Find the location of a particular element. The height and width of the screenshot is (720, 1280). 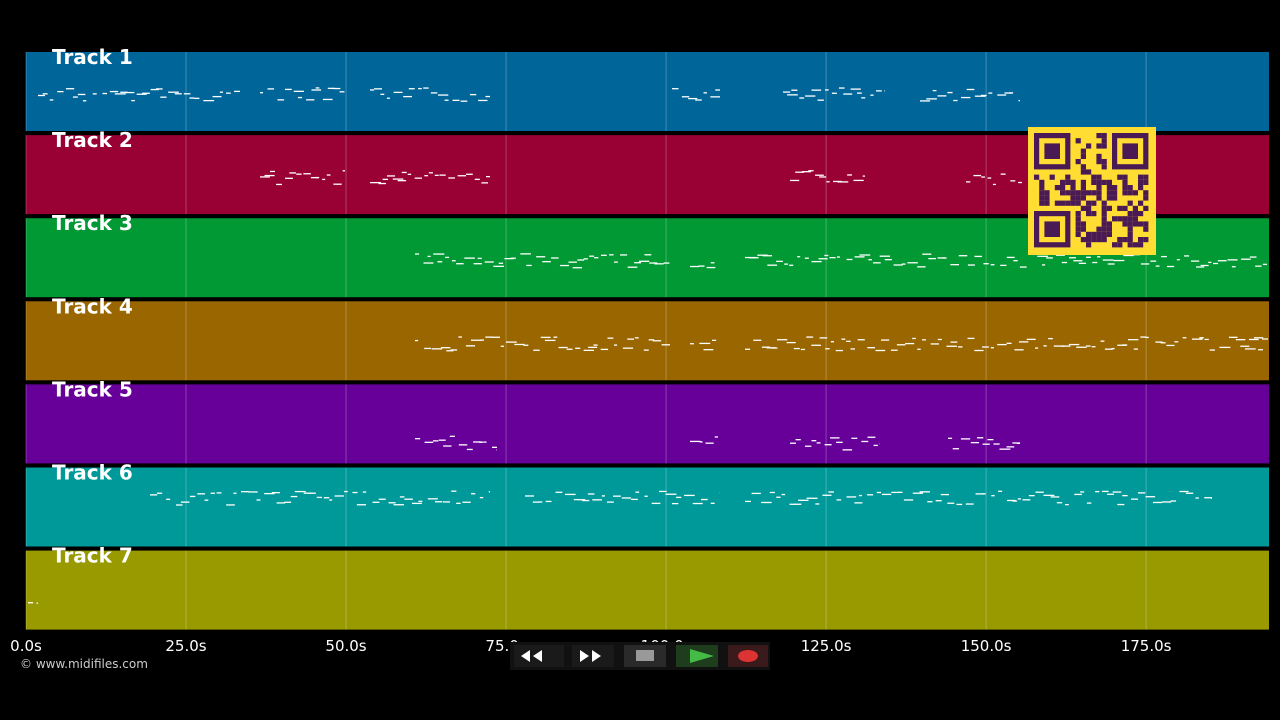

qr-finder is located at coordinates (1130, 151).